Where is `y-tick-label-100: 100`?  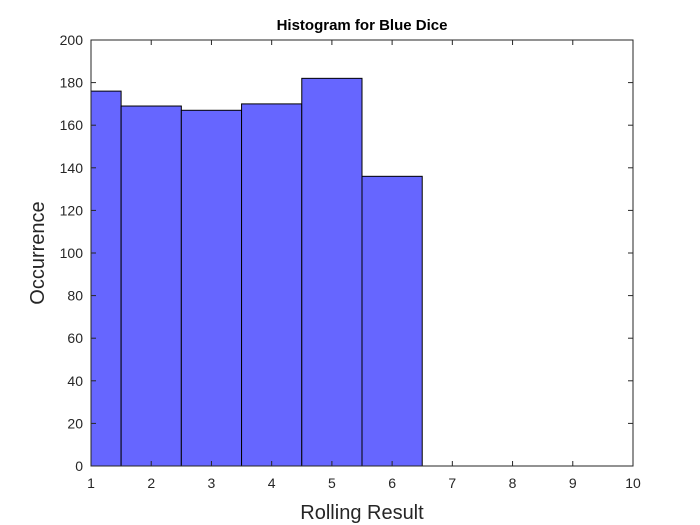 y-tick-label-100: 100 is located at coordinates (72, 253).